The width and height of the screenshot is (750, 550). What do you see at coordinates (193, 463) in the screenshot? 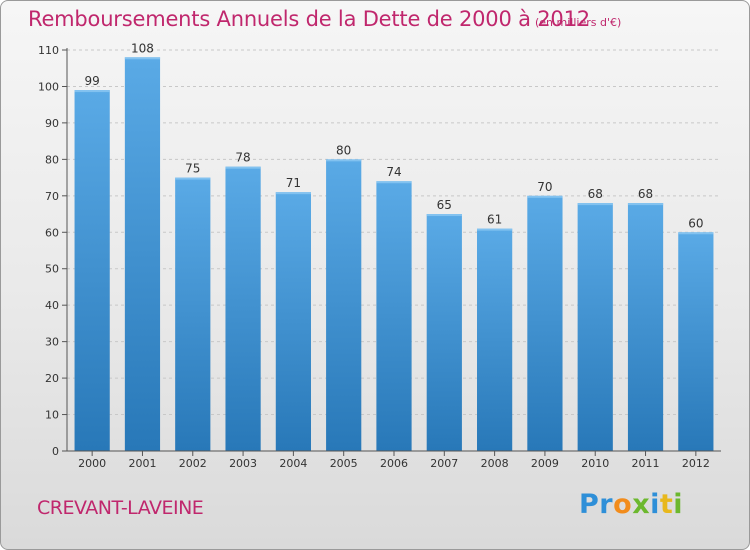
I see `x-tick-label-2002: 2002` at bounding box center [193, 463].